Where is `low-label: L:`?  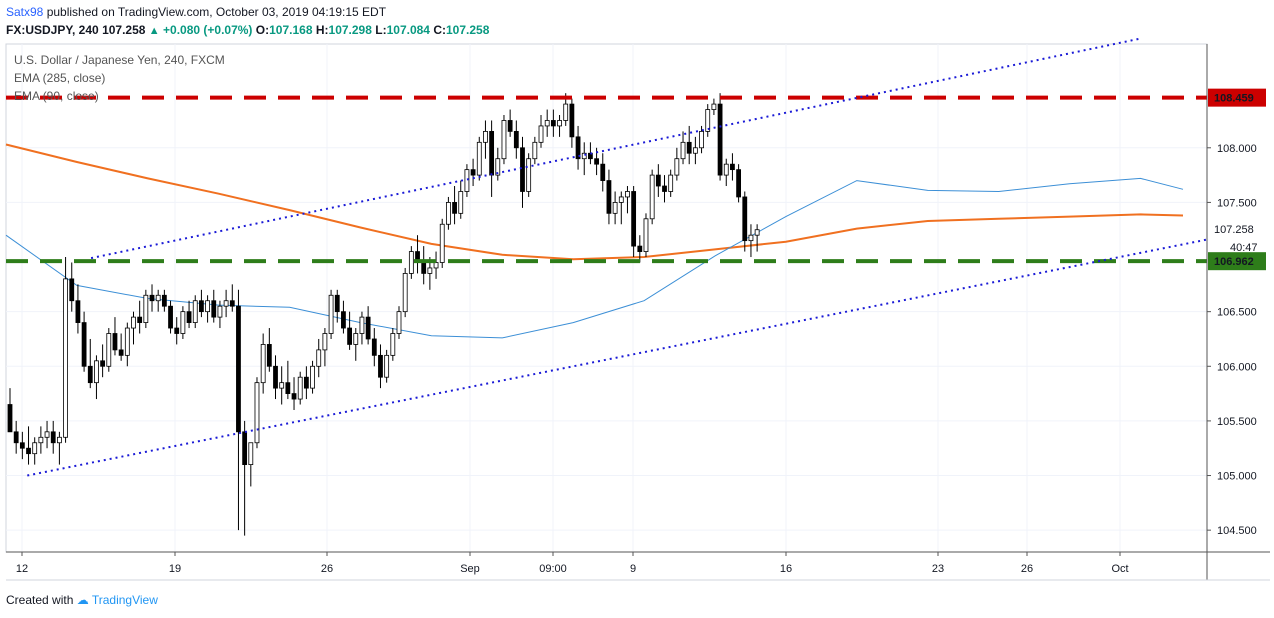 low-label: L: is located at coordinates (381, 30).